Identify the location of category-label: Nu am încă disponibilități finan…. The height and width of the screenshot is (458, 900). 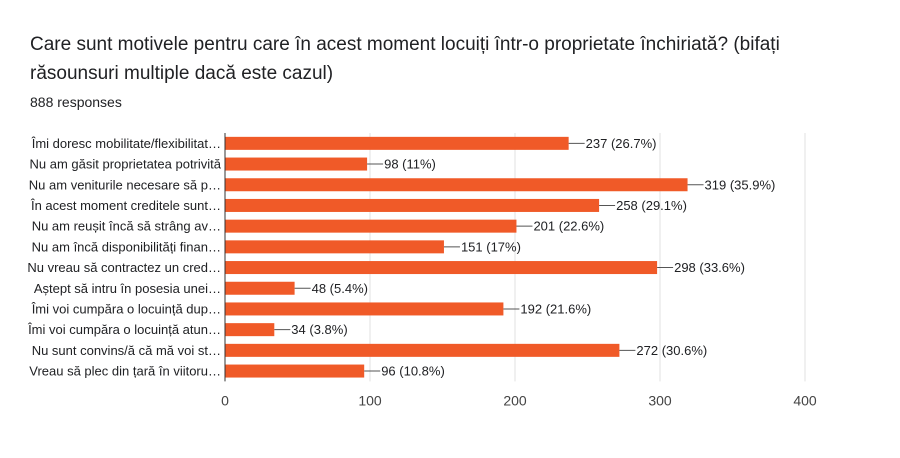
(126, 246).